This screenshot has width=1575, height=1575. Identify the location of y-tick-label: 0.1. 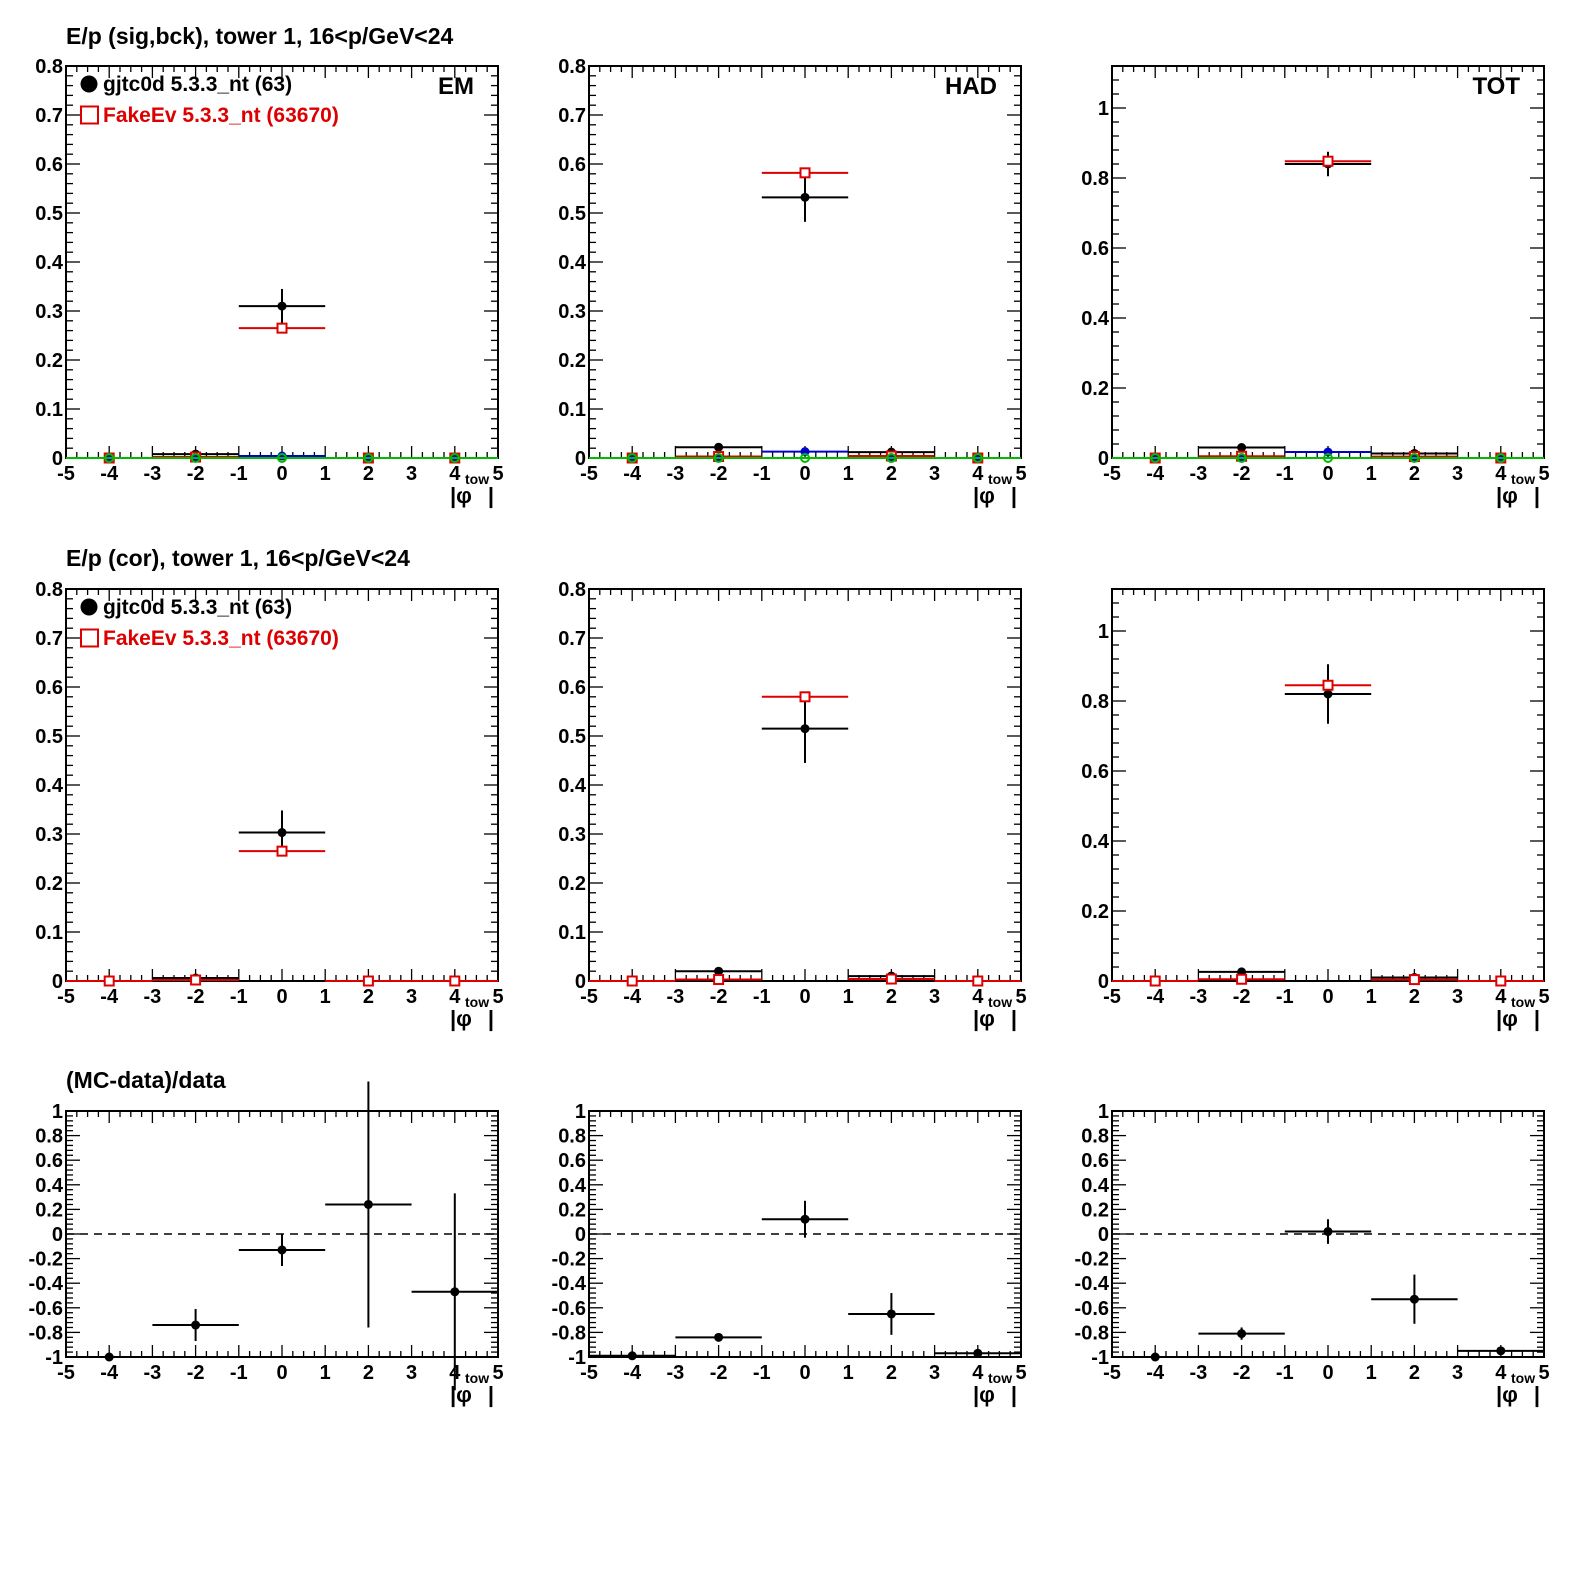
(572, 933).